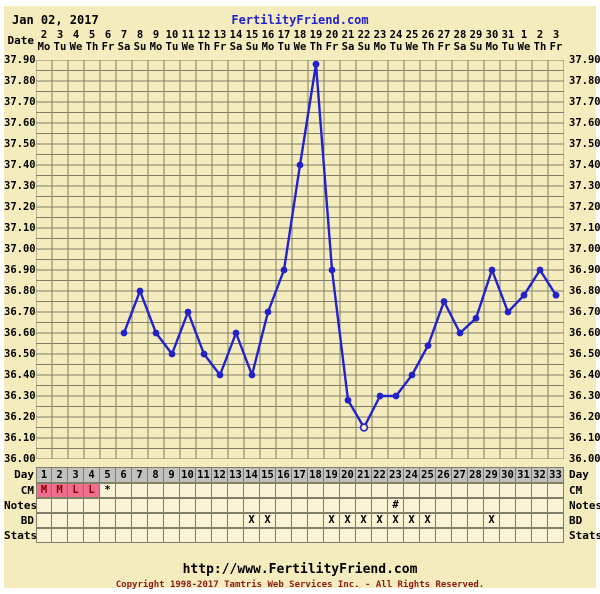 This screenshot has width=600, height=594. Describe the element at coordinates (20, 270) in the screenshot. I see `y-tick-label: 36.90` at that location.